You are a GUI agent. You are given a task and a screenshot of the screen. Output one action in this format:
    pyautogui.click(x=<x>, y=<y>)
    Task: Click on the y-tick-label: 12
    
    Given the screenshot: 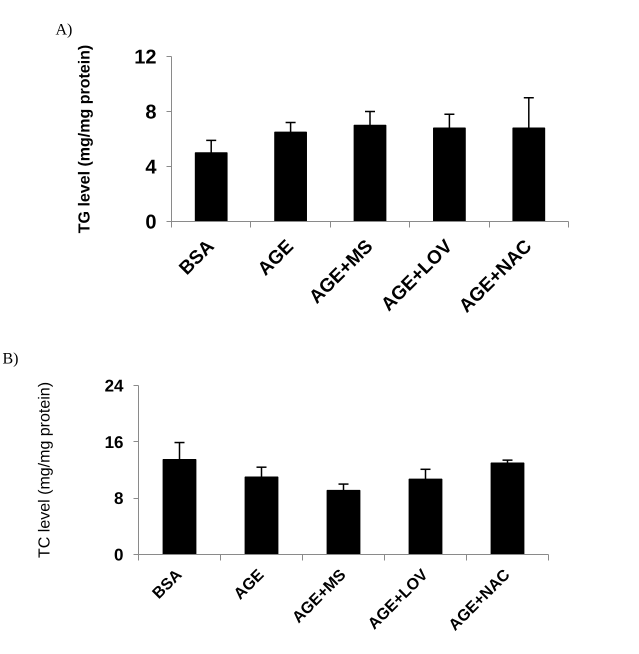 What is the action you would take?
    pyautogui.click(x=145, y=57)
    